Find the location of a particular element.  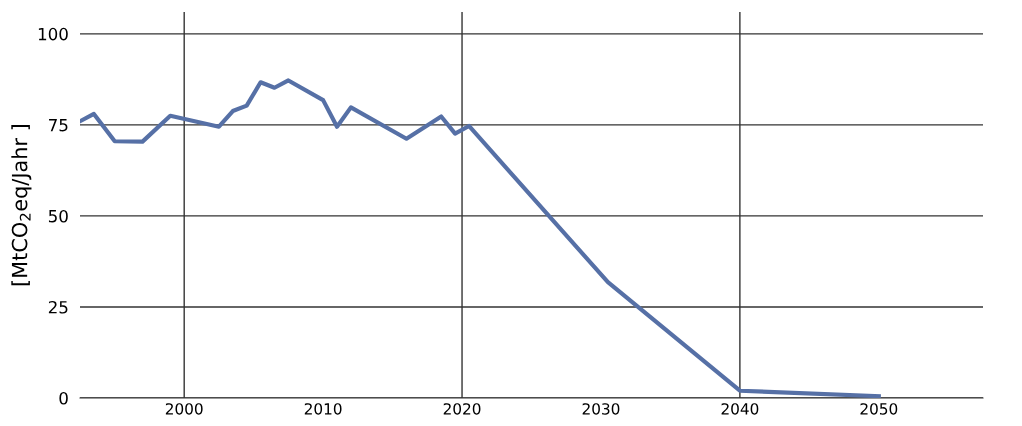

y-tick-label: 75 is located at coordinates (58, 125).